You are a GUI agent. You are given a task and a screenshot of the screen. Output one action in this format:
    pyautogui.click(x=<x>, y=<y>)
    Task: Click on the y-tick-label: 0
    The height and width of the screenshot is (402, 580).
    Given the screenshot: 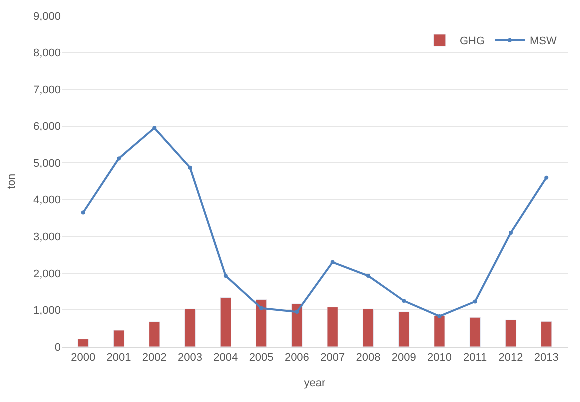 What is the action you would take?
    pyautogui.click(x=57, y=348)
    